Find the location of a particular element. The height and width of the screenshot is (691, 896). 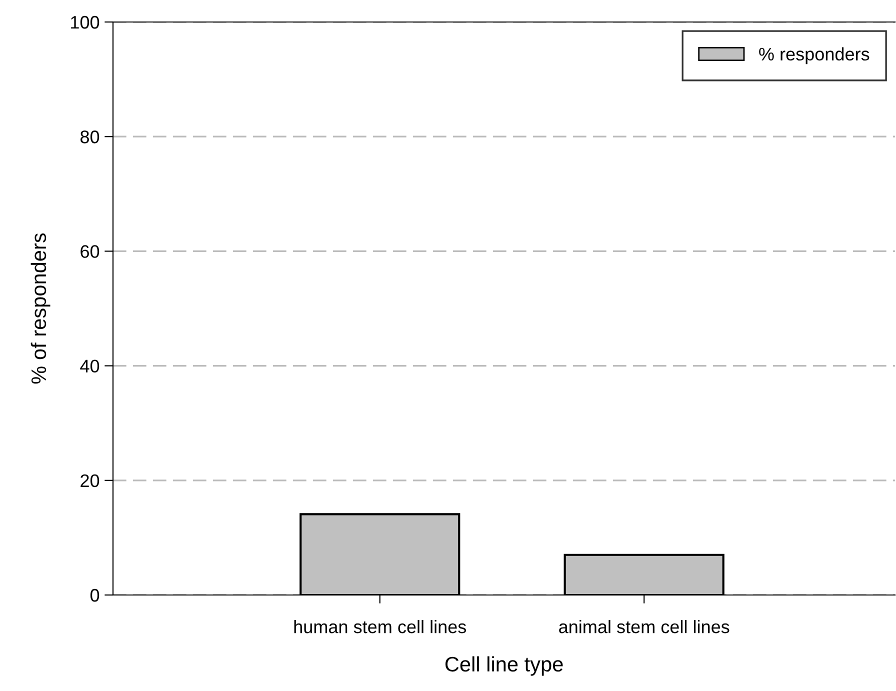

y-tick-label: 60 is located at coordinates (90, 251).